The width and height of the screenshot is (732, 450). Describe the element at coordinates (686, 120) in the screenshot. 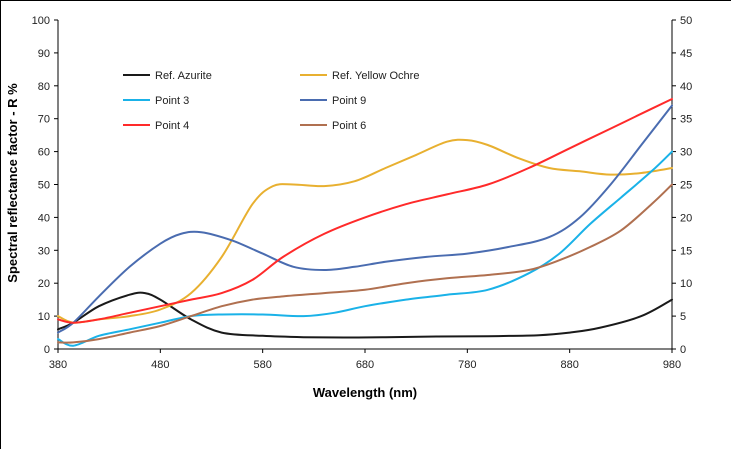

I see `y2-tick-label: 35` at that location.